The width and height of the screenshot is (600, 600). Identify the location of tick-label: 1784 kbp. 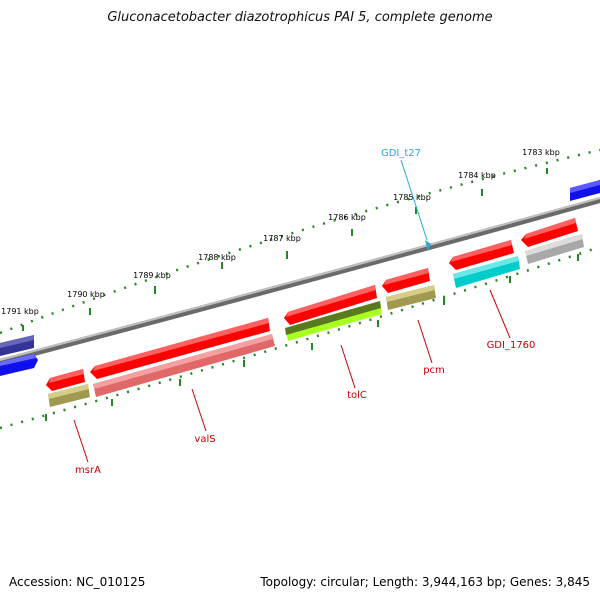
(477, 175).